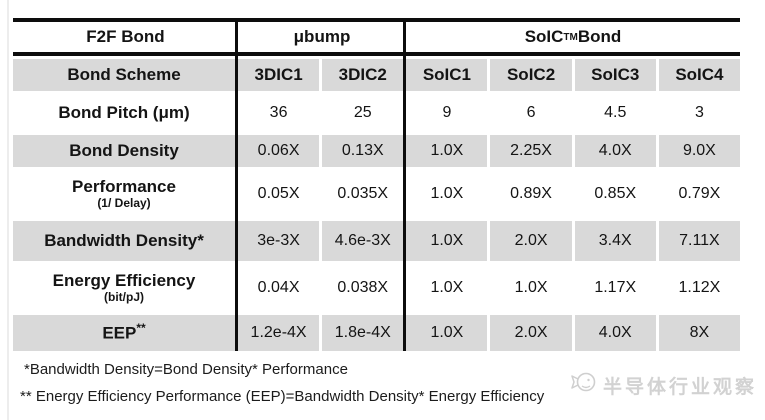 This screenshot has height=420, width=765. What do you see at coordinates (376, 37) in the screenshot?
I see `group-header-row: F2F Bond μbump SoIC TM Bond` at bounding box center [376, 37].